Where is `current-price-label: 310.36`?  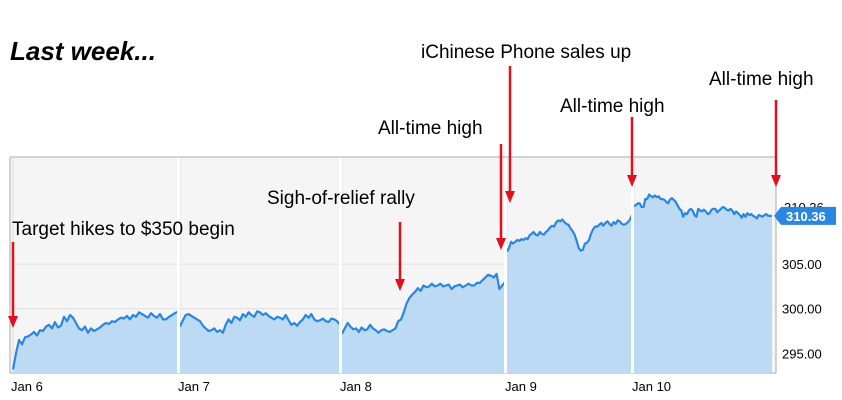
current-price-label: 310.36 is located at coordinates (806, 216).